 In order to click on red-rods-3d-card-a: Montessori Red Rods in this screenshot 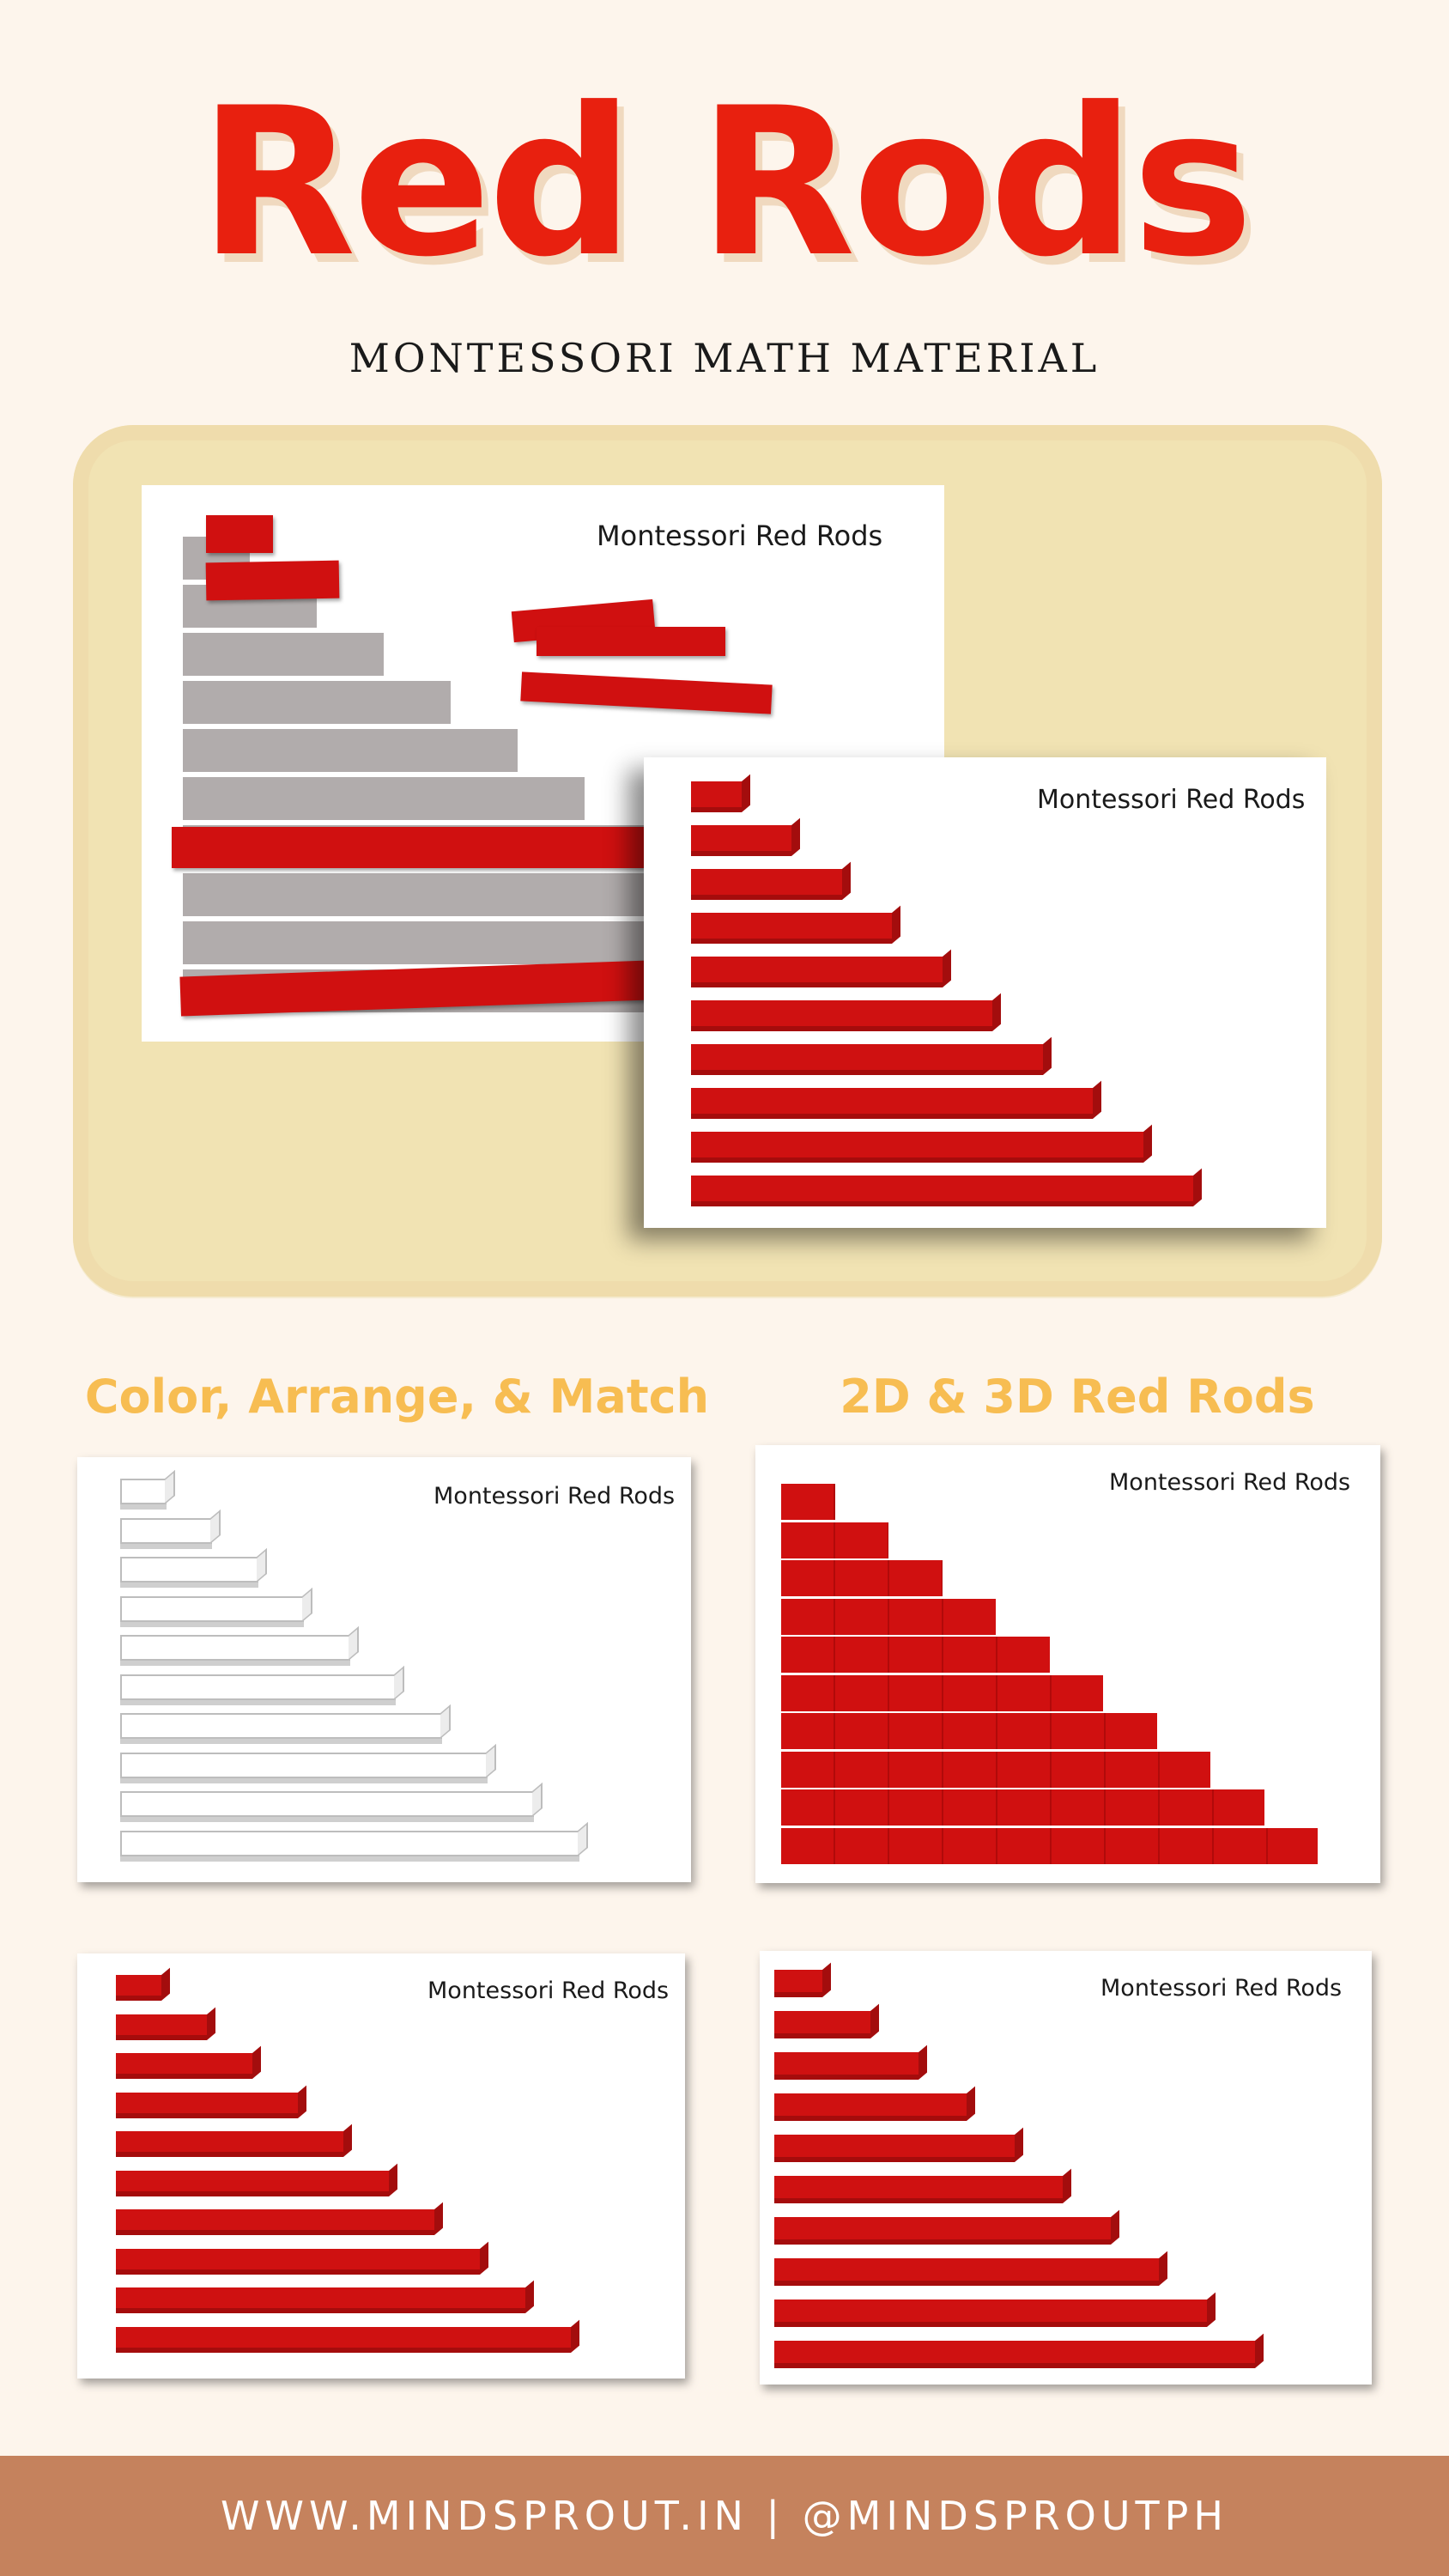, I will do `click(381, 2166)`.